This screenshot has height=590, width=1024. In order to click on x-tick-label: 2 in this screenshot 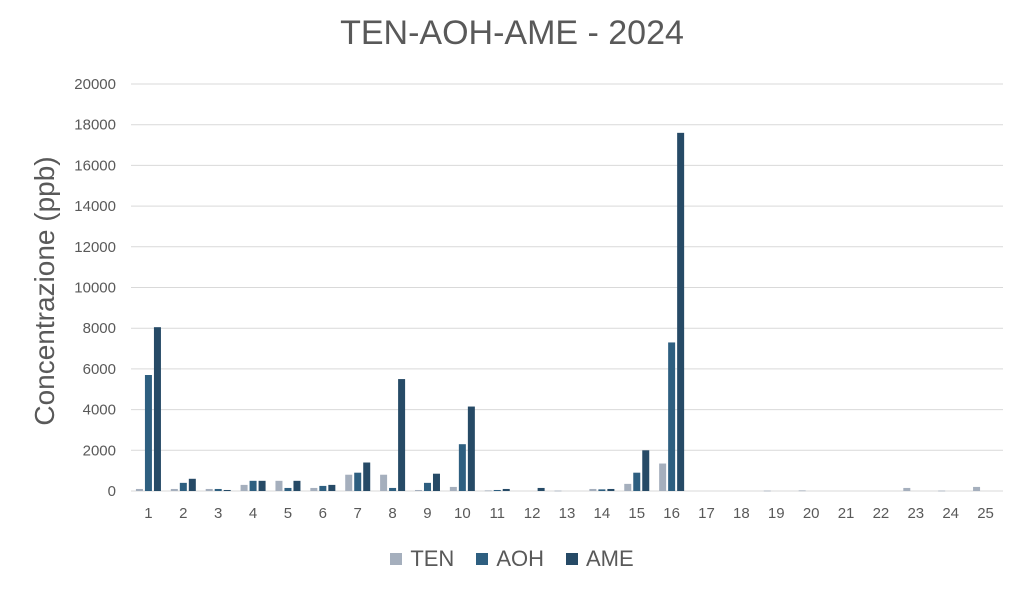, I will do `click(183, 513)`.